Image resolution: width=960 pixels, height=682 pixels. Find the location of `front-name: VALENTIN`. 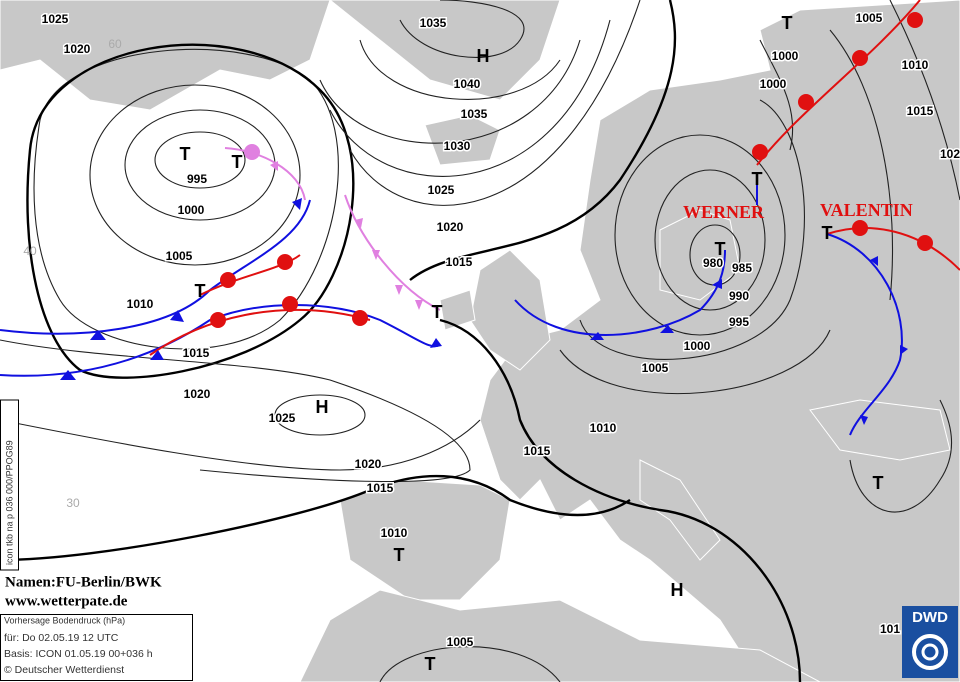

front-name: VALENTIN is located at coordinates (866, 210).